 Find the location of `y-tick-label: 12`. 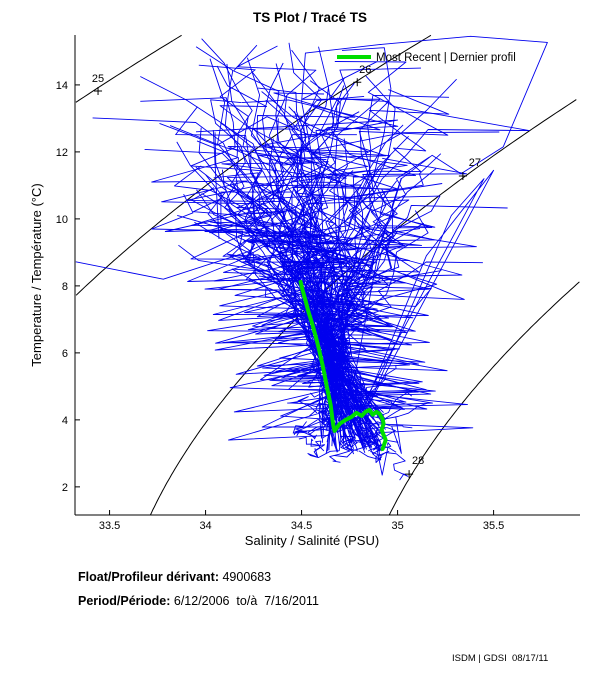

y-tick-label: 12 is located at coordinates (62, 153).